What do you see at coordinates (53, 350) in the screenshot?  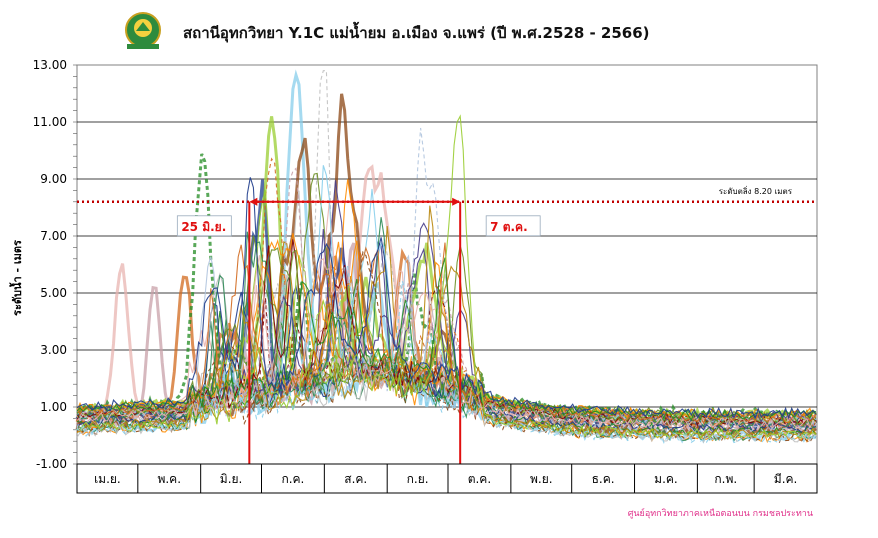 I see `y-tick-label: 3.00` at bounding box center [53, 350].